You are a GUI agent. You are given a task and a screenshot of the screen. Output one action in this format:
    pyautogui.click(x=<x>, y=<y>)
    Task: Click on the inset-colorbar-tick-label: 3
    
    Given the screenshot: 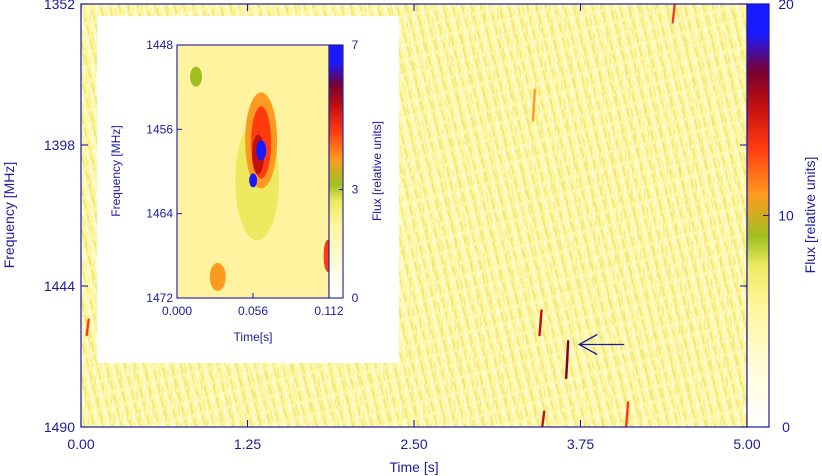 What is the action you would take?
    pyautogui.click(x=355, y=190)
    